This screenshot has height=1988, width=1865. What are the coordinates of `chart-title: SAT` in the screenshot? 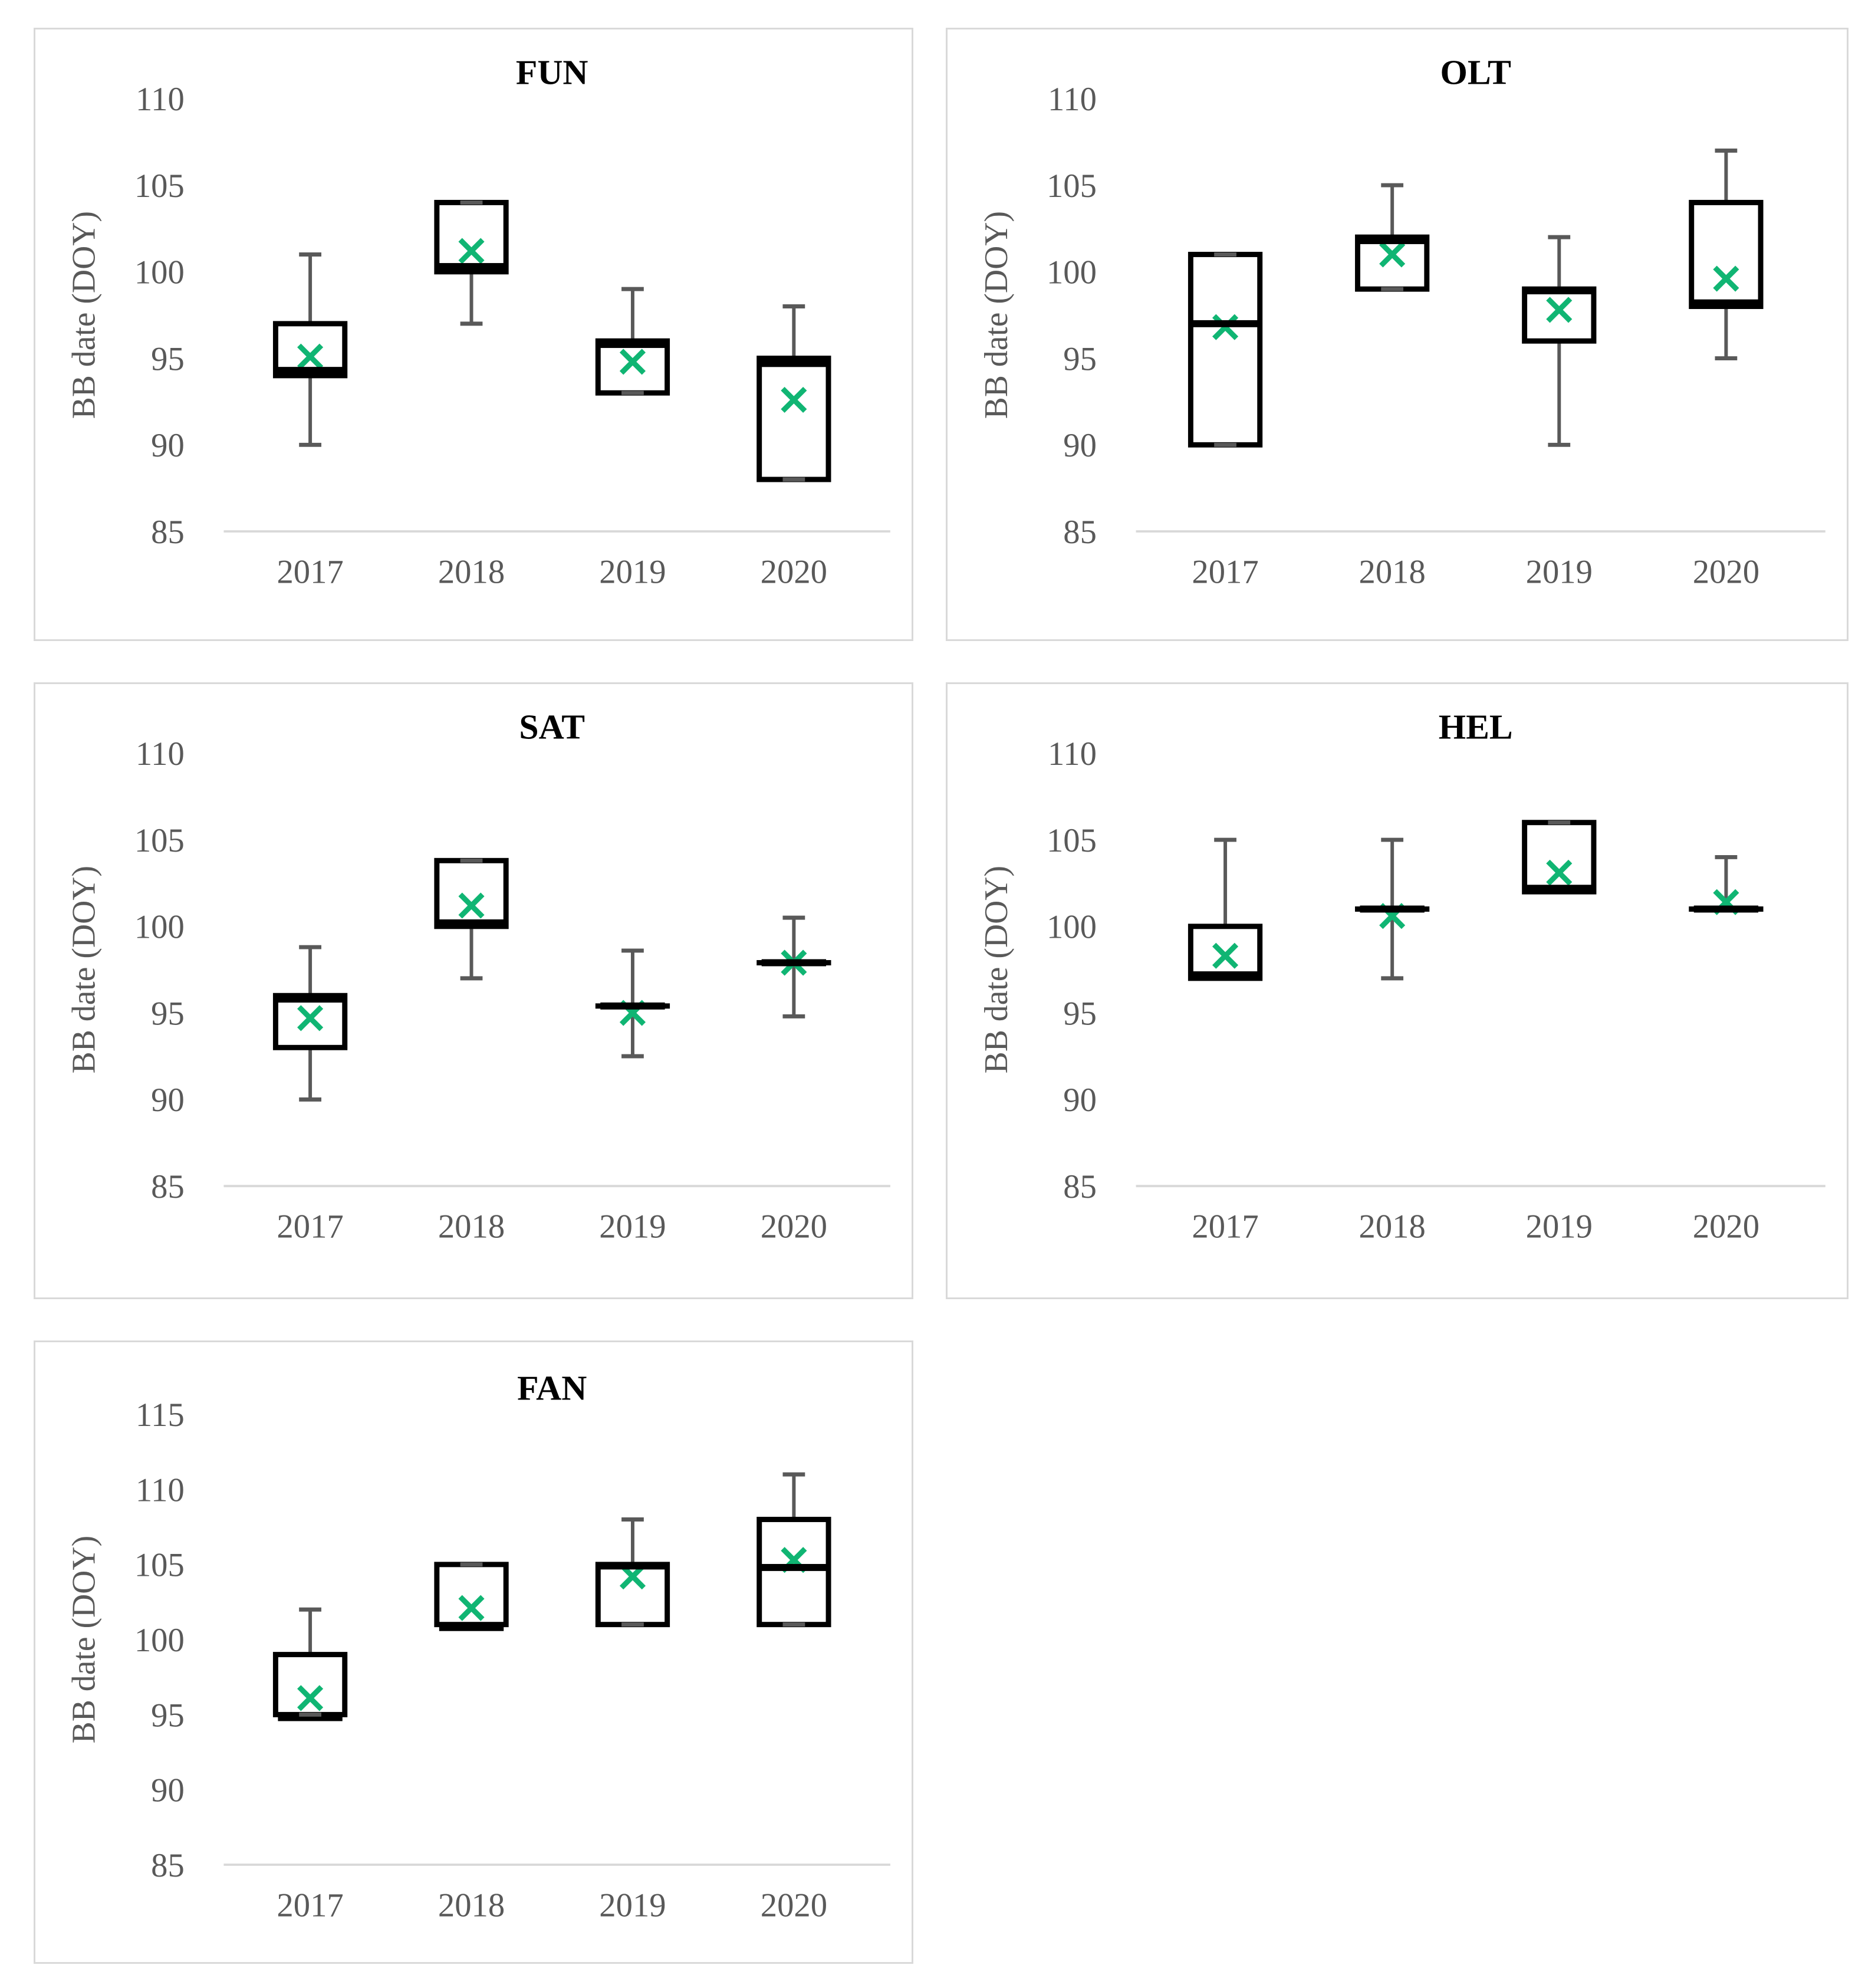 It's located at (552, 727).